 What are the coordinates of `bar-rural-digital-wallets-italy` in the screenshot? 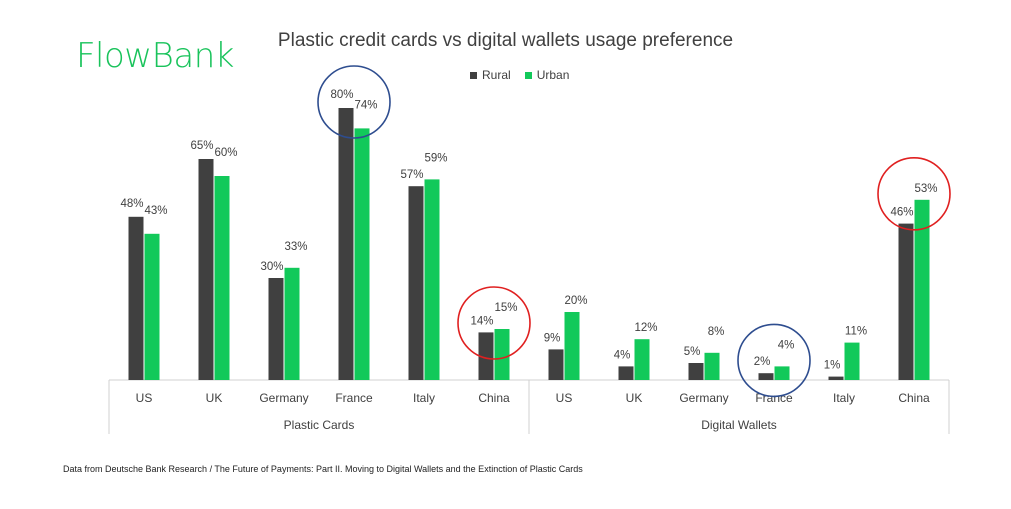 It's located at (836, 378).